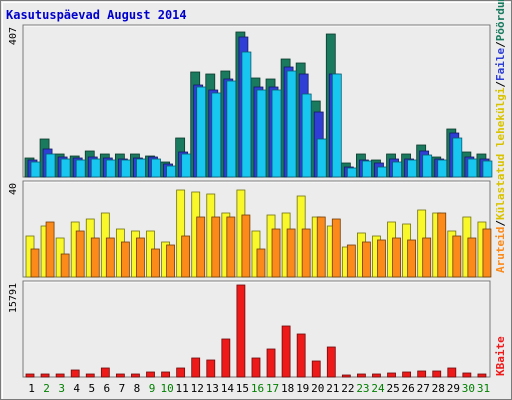  Describe the element at coordinates (13, 189) in the screenshot. I see `ytick-label-panel-2: 40` at that location.